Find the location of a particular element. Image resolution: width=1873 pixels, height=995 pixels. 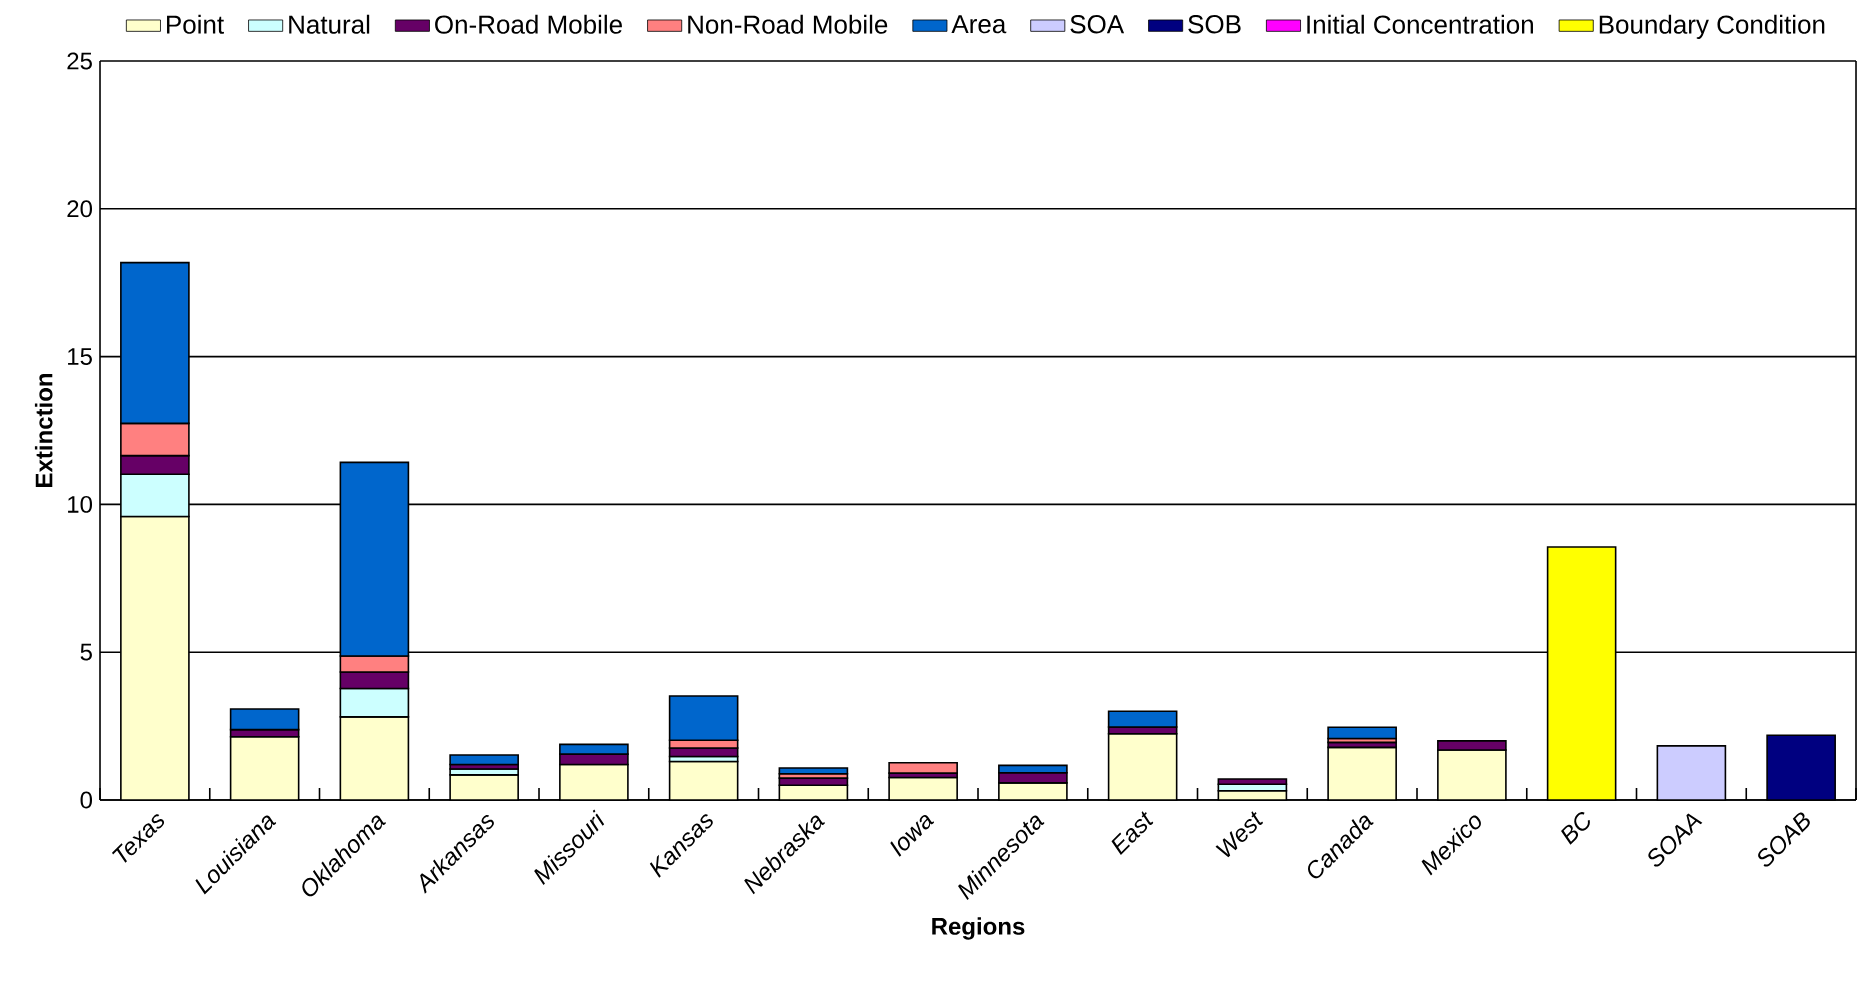

y-tick-label: 15 is located at coordinates (80, 356).